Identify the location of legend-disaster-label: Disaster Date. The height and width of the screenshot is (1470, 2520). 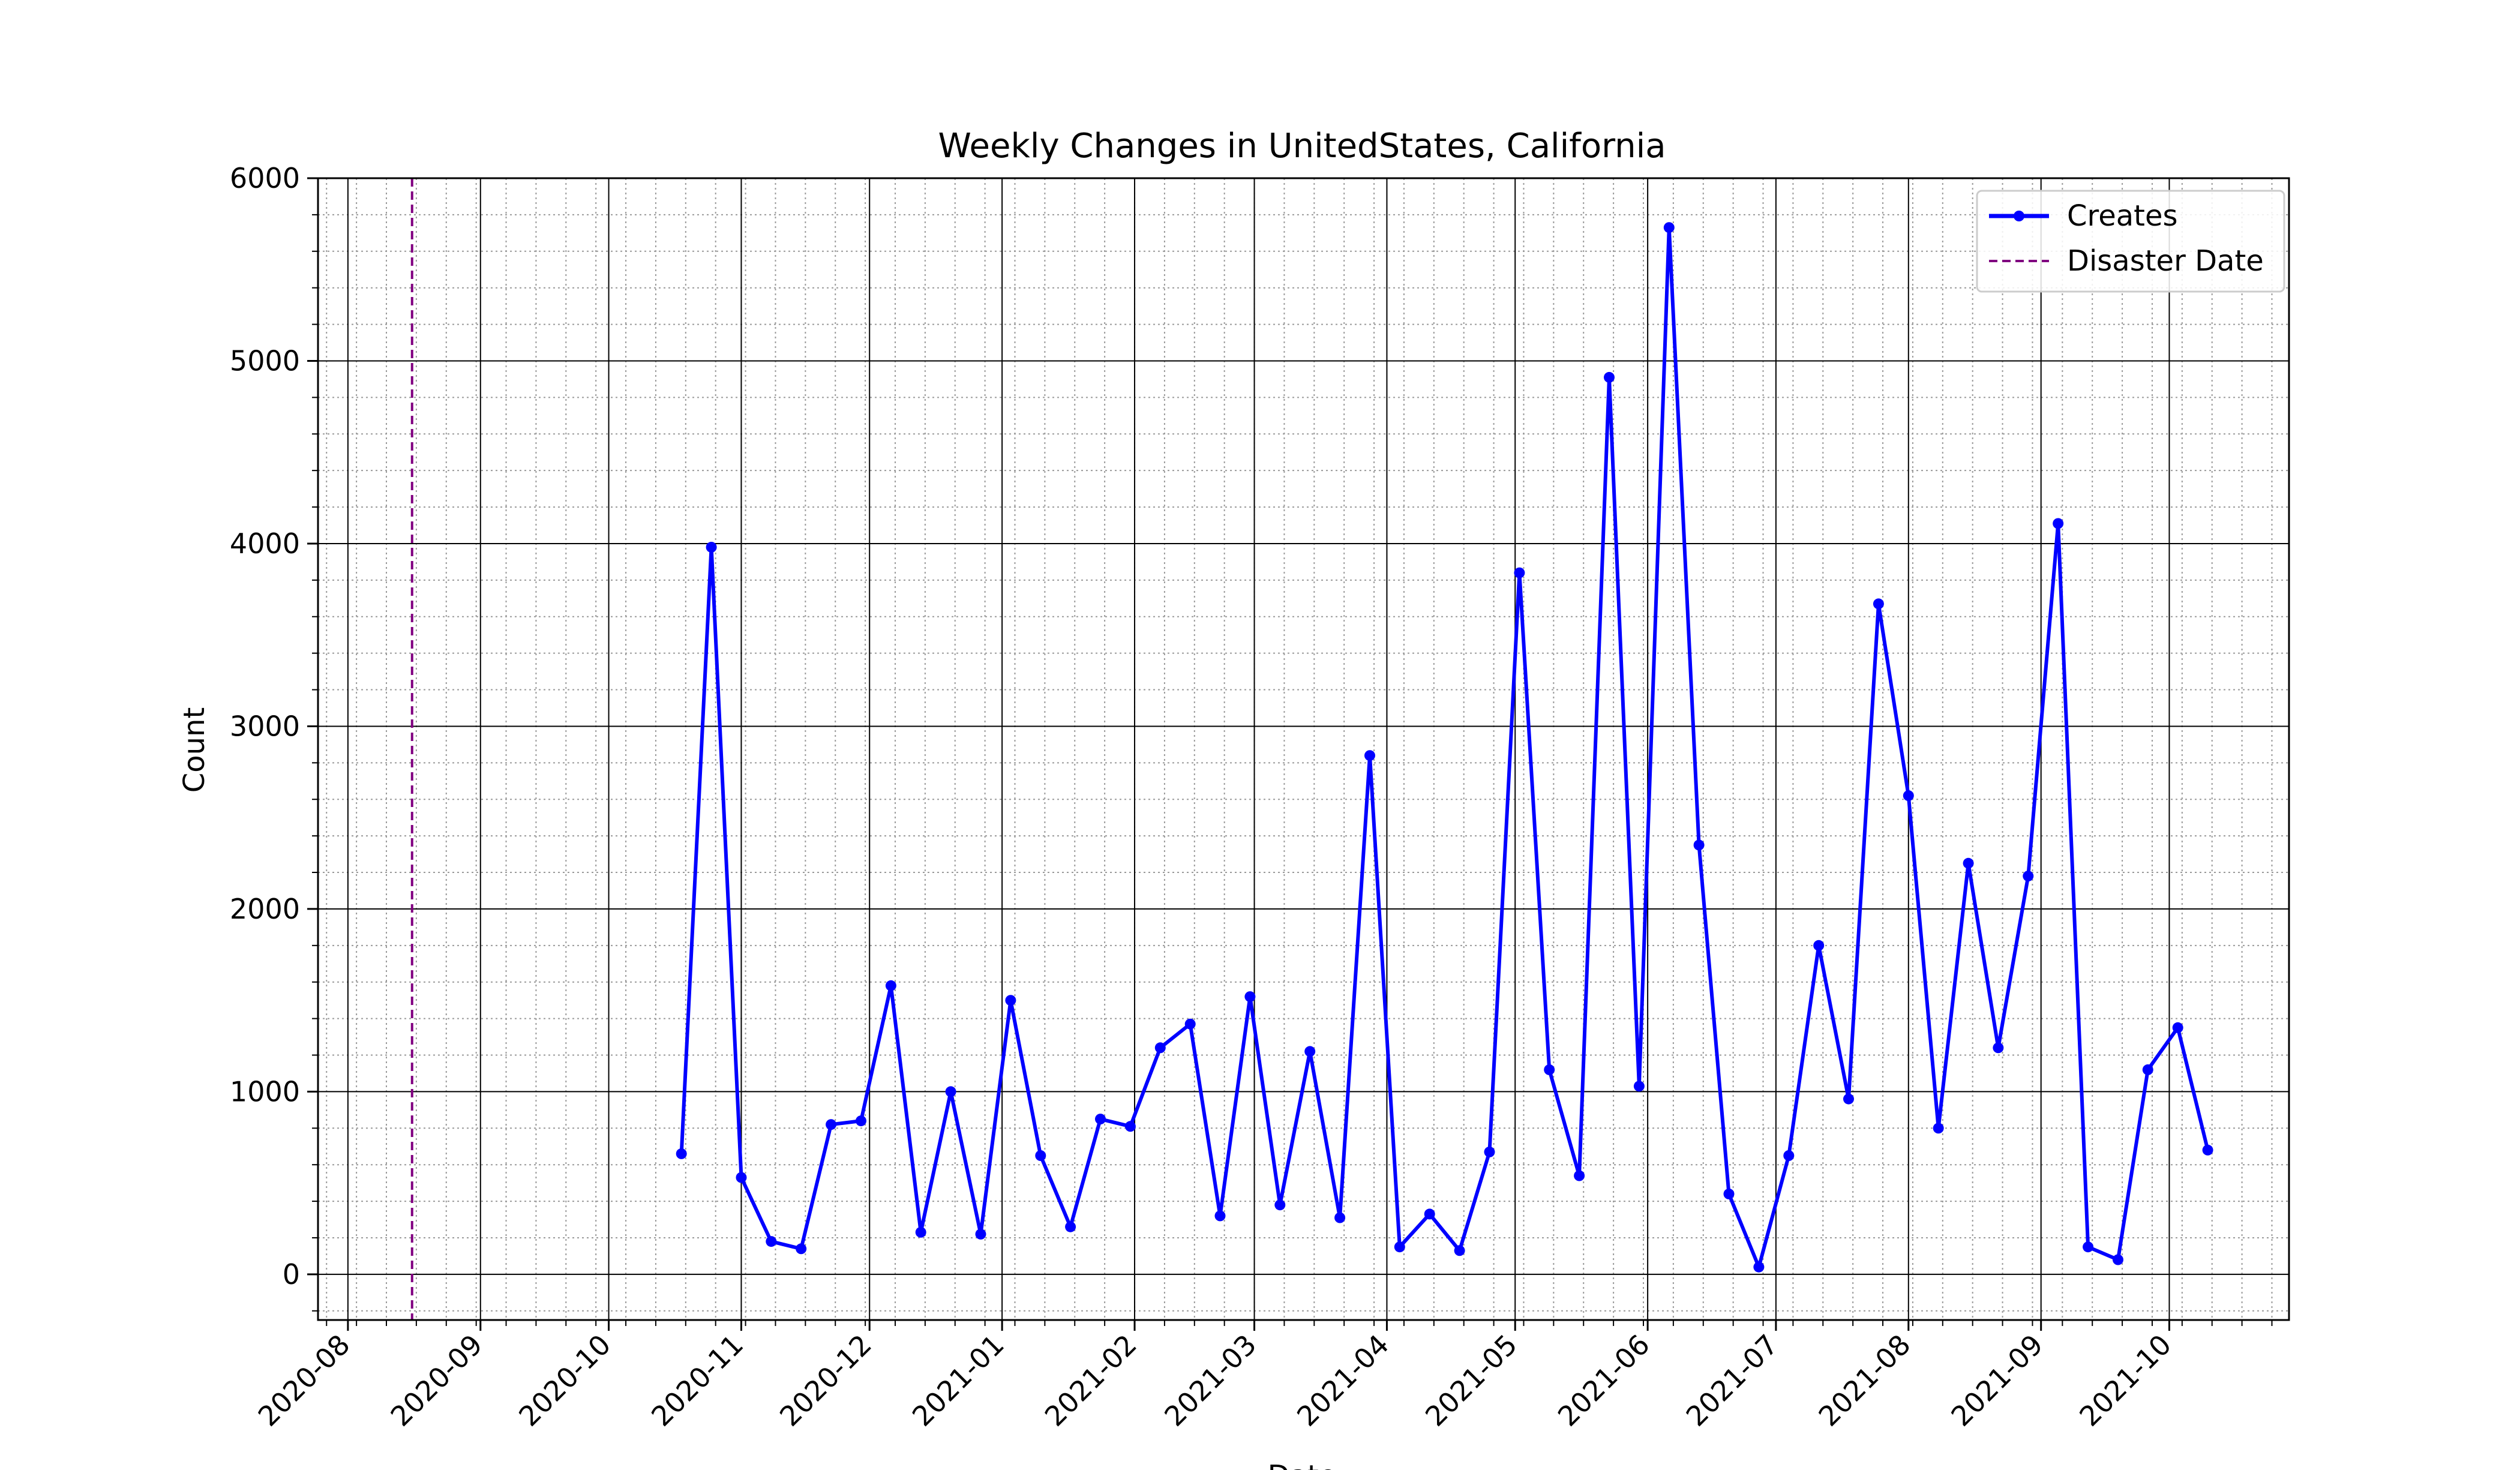
(2165, 261).